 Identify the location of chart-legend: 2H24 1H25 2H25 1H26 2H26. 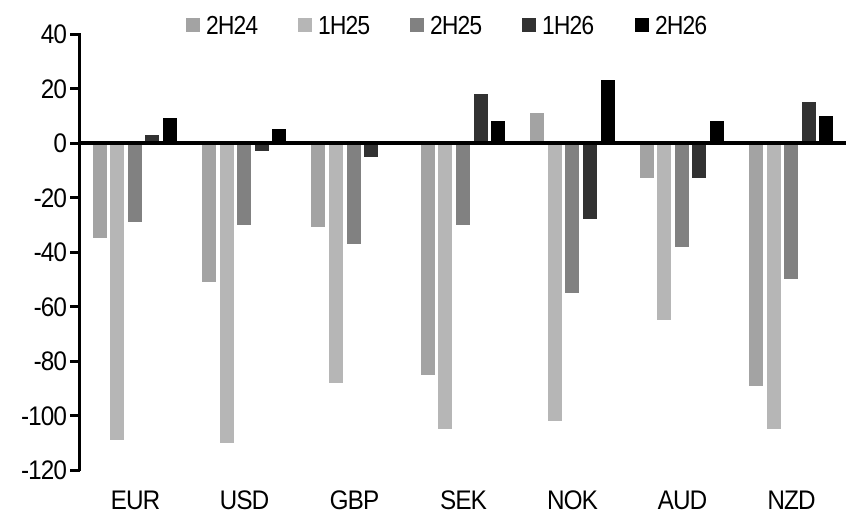
(449, 25).